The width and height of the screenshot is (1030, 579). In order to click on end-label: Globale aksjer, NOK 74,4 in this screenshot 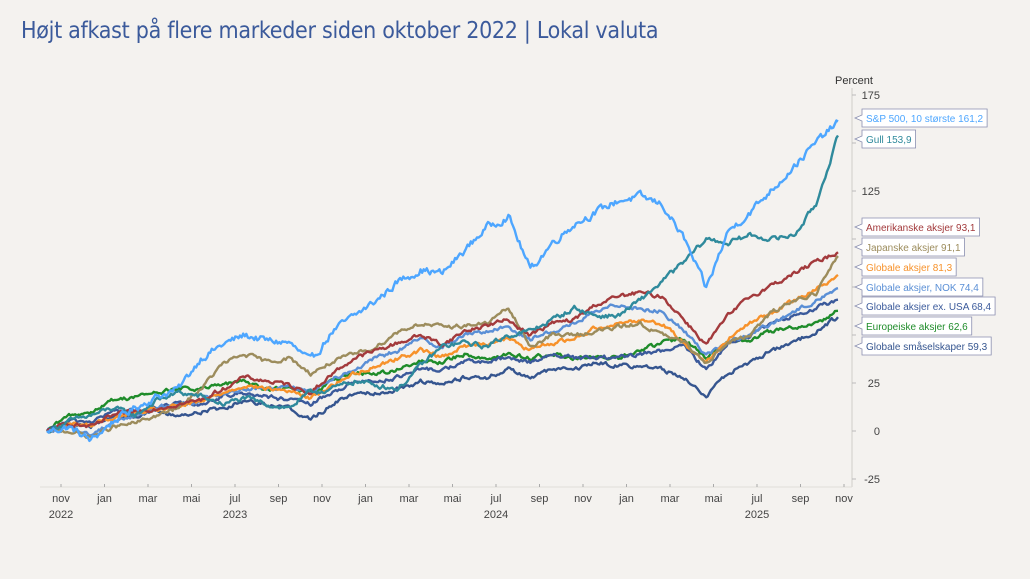, I will do `click(918, 287)`.